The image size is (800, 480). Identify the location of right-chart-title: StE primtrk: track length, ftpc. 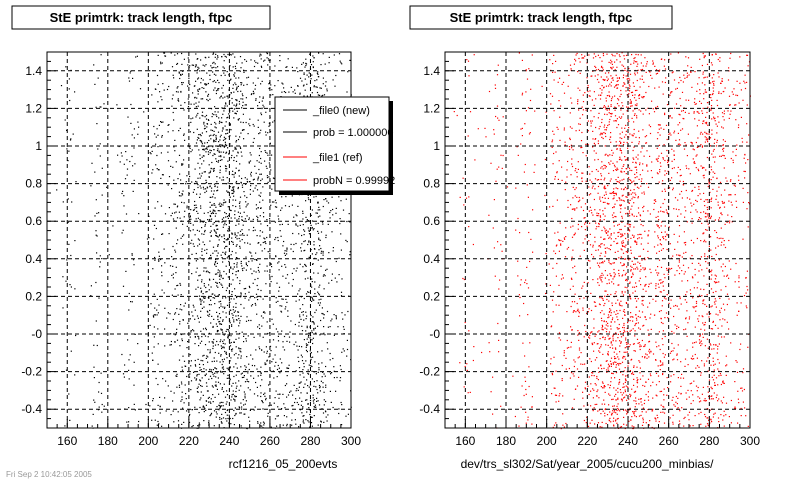
(541, 17).